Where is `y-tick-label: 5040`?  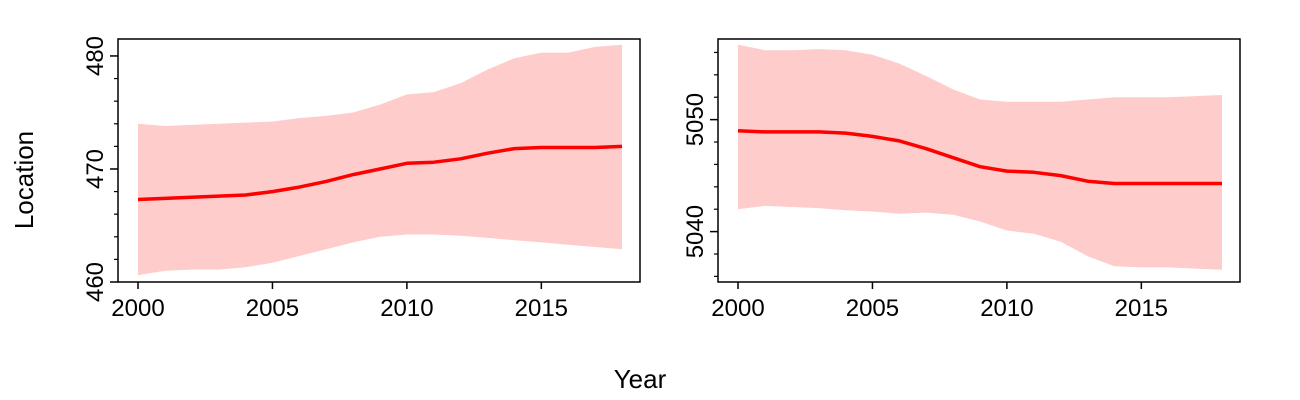
y-tick-label: 5040 is located at coordinates (695, 231).